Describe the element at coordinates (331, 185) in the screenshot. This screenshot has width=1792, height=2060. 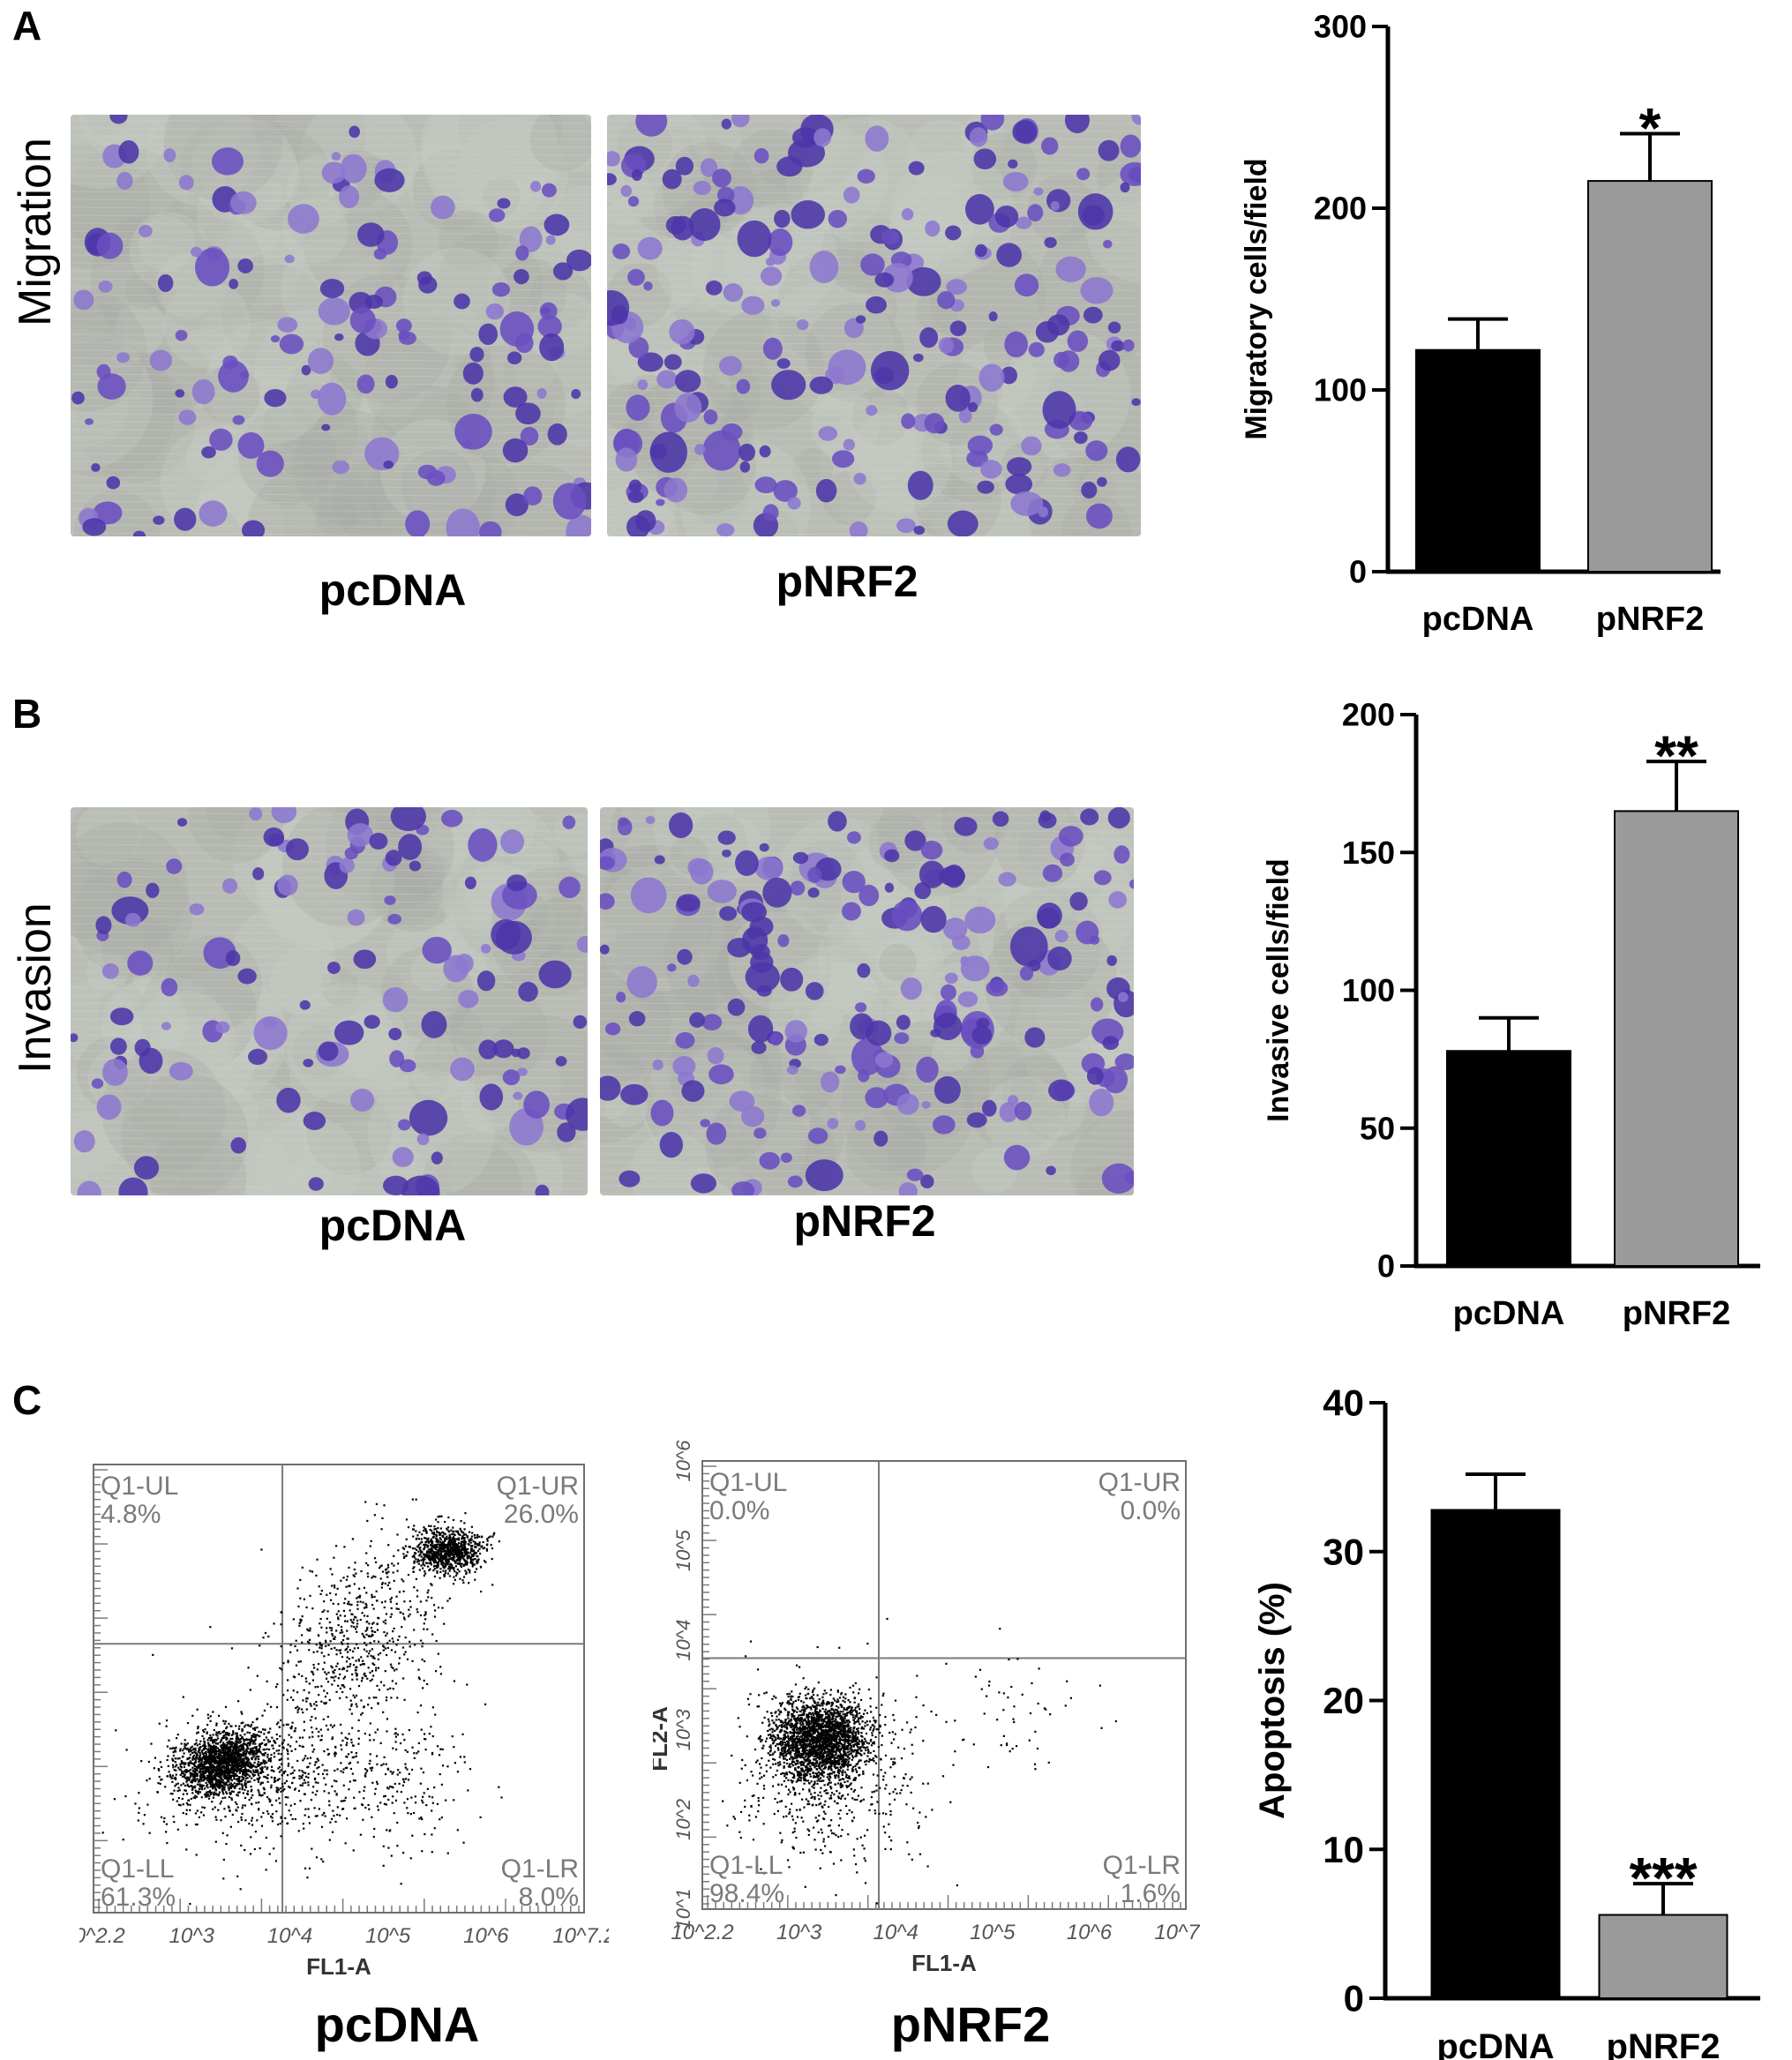
I see `membrane-pore-line` at that location.